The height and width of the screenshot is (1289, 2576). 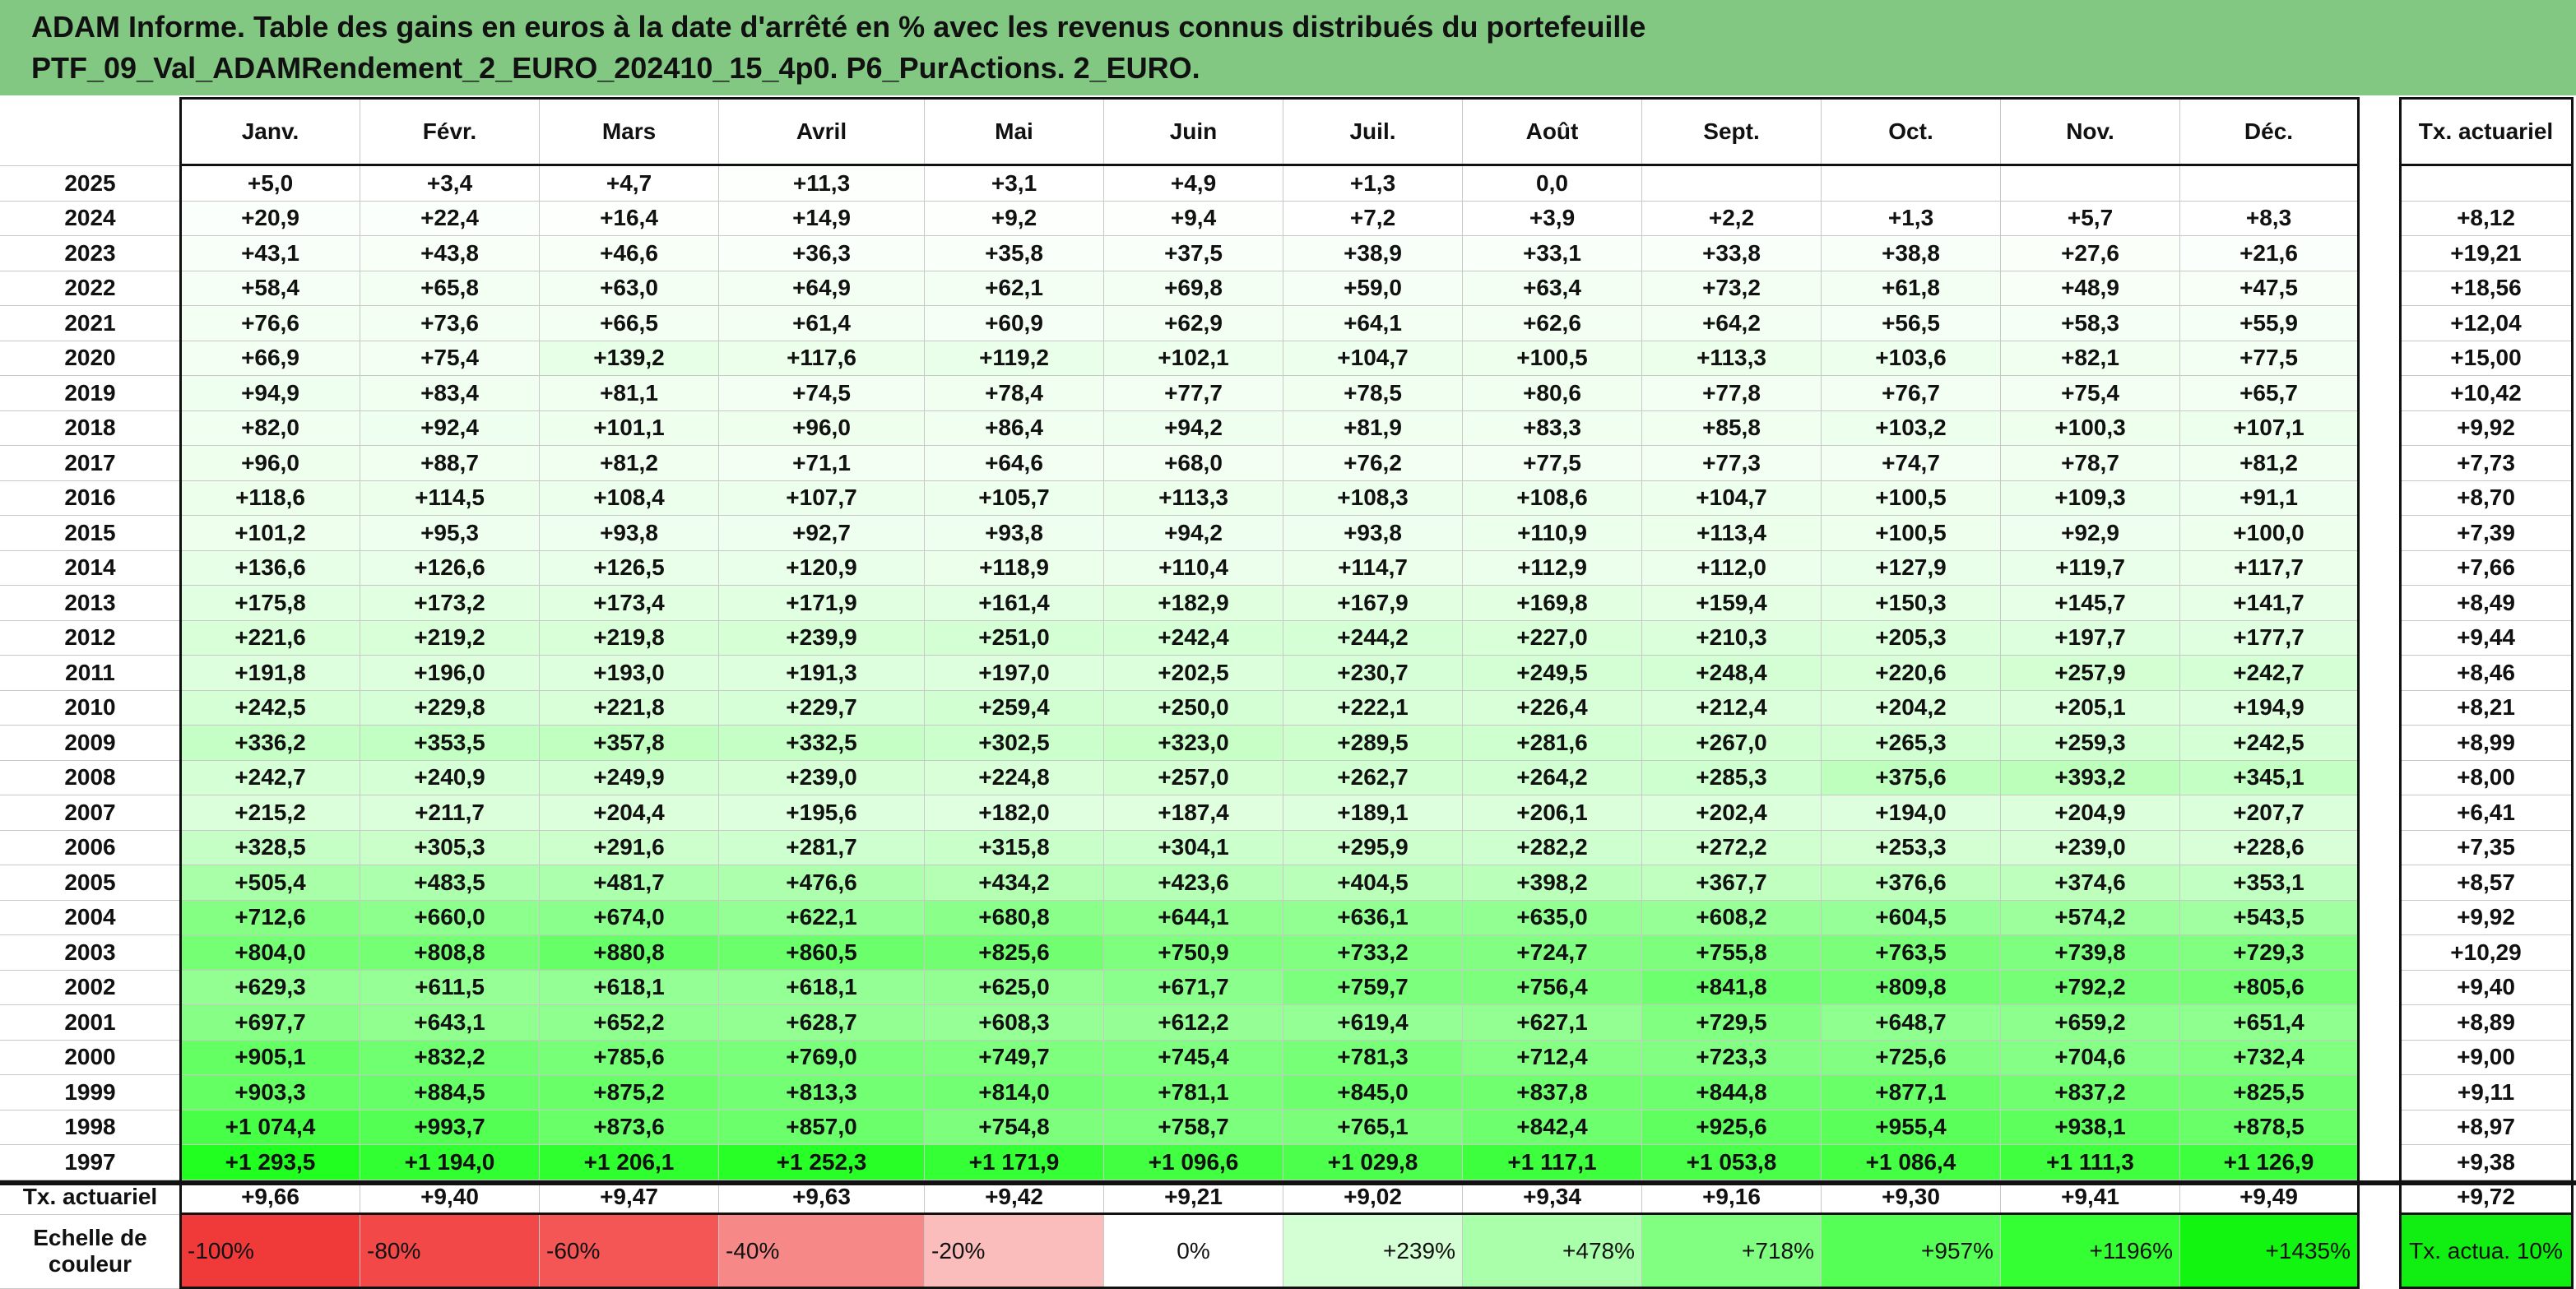 I want to click on column-header: Juin, so click(x=1194, y=131).